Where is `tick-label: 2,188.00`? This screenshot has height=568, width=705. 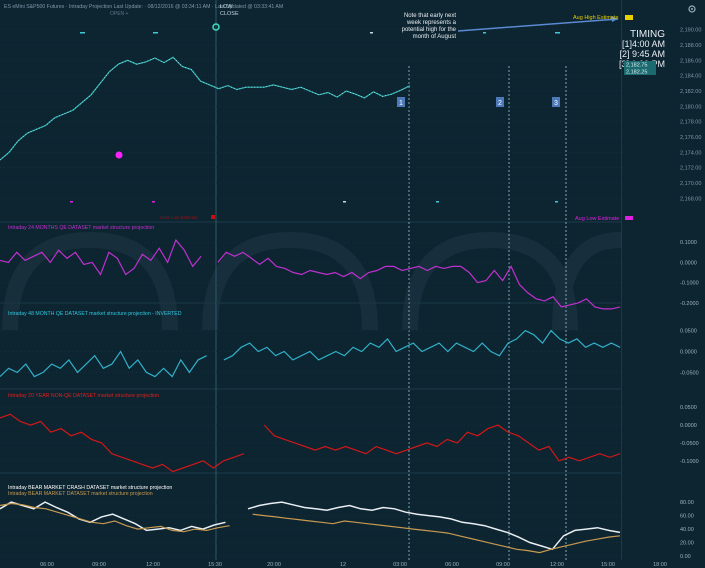 tick-label: 2,188.00 is located at coordinates (690, 46).